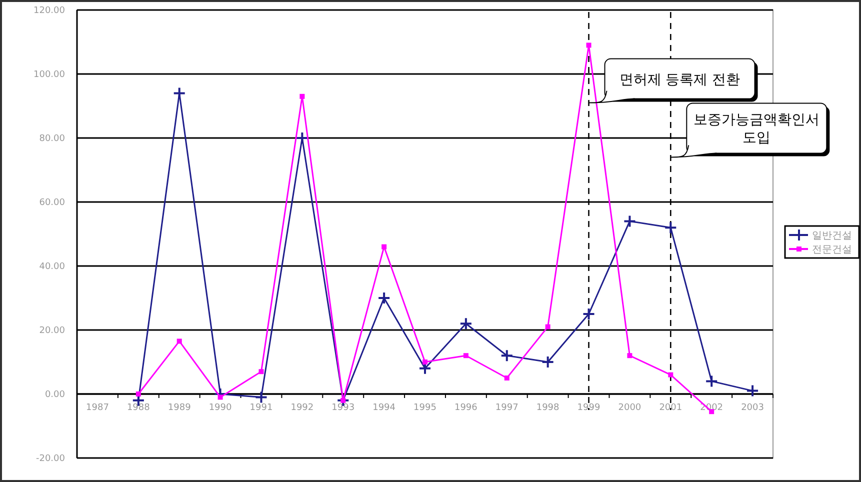 Image resolution: width=861 pixels, height=482 pixels. I want to click on annotation: 면허제 등록제 전환, so click(679, 80).